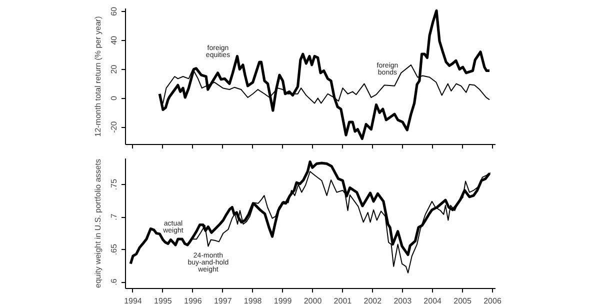 The width and height of the screenshot is (600, 308). I want to click on y-axis-title: 12-month total return (% per year), so click(98, 76).